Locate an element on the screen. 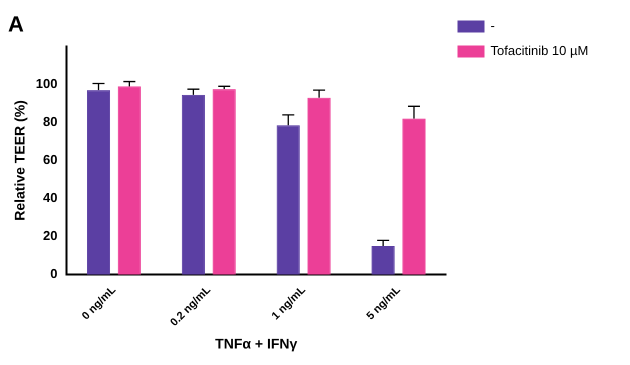 The image size is (630, 365). y-tick-label: 40 is located at coordinates (50, 198).